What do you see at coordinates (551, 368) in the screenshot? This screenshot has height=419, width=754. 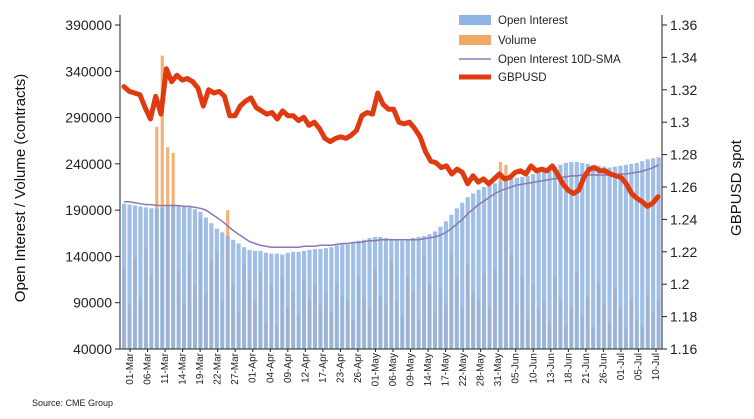 I see `x-tick-label: 13-Jun` at bounding box center [551, 368].